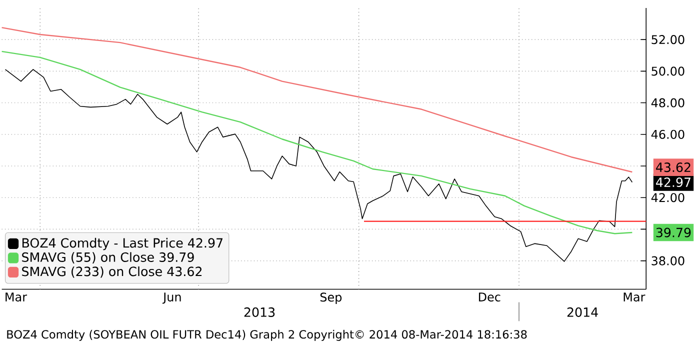 The height and width of the screenshot is (345, 694). Describe the element at coordinates (673, 182) in the screenshot. I see `annotation: 42.97` at that location.